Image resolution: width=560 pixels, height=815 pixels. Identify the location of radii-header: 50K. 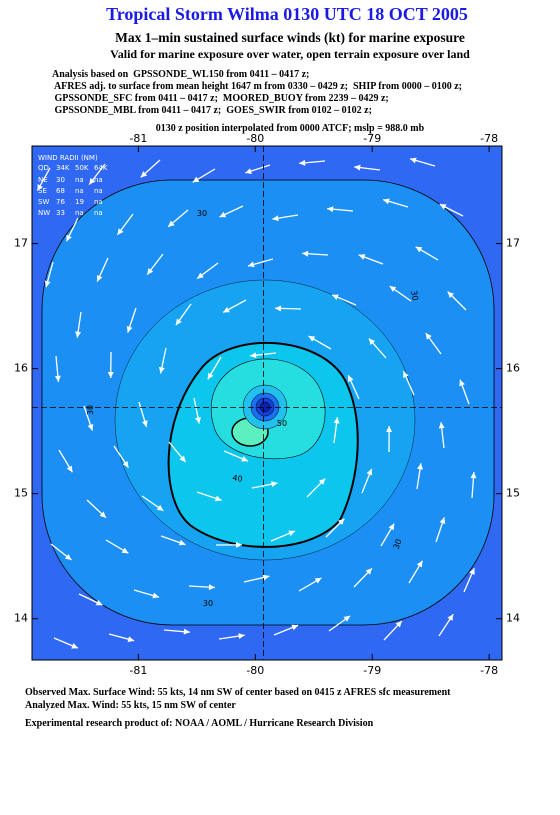
(82, 168).